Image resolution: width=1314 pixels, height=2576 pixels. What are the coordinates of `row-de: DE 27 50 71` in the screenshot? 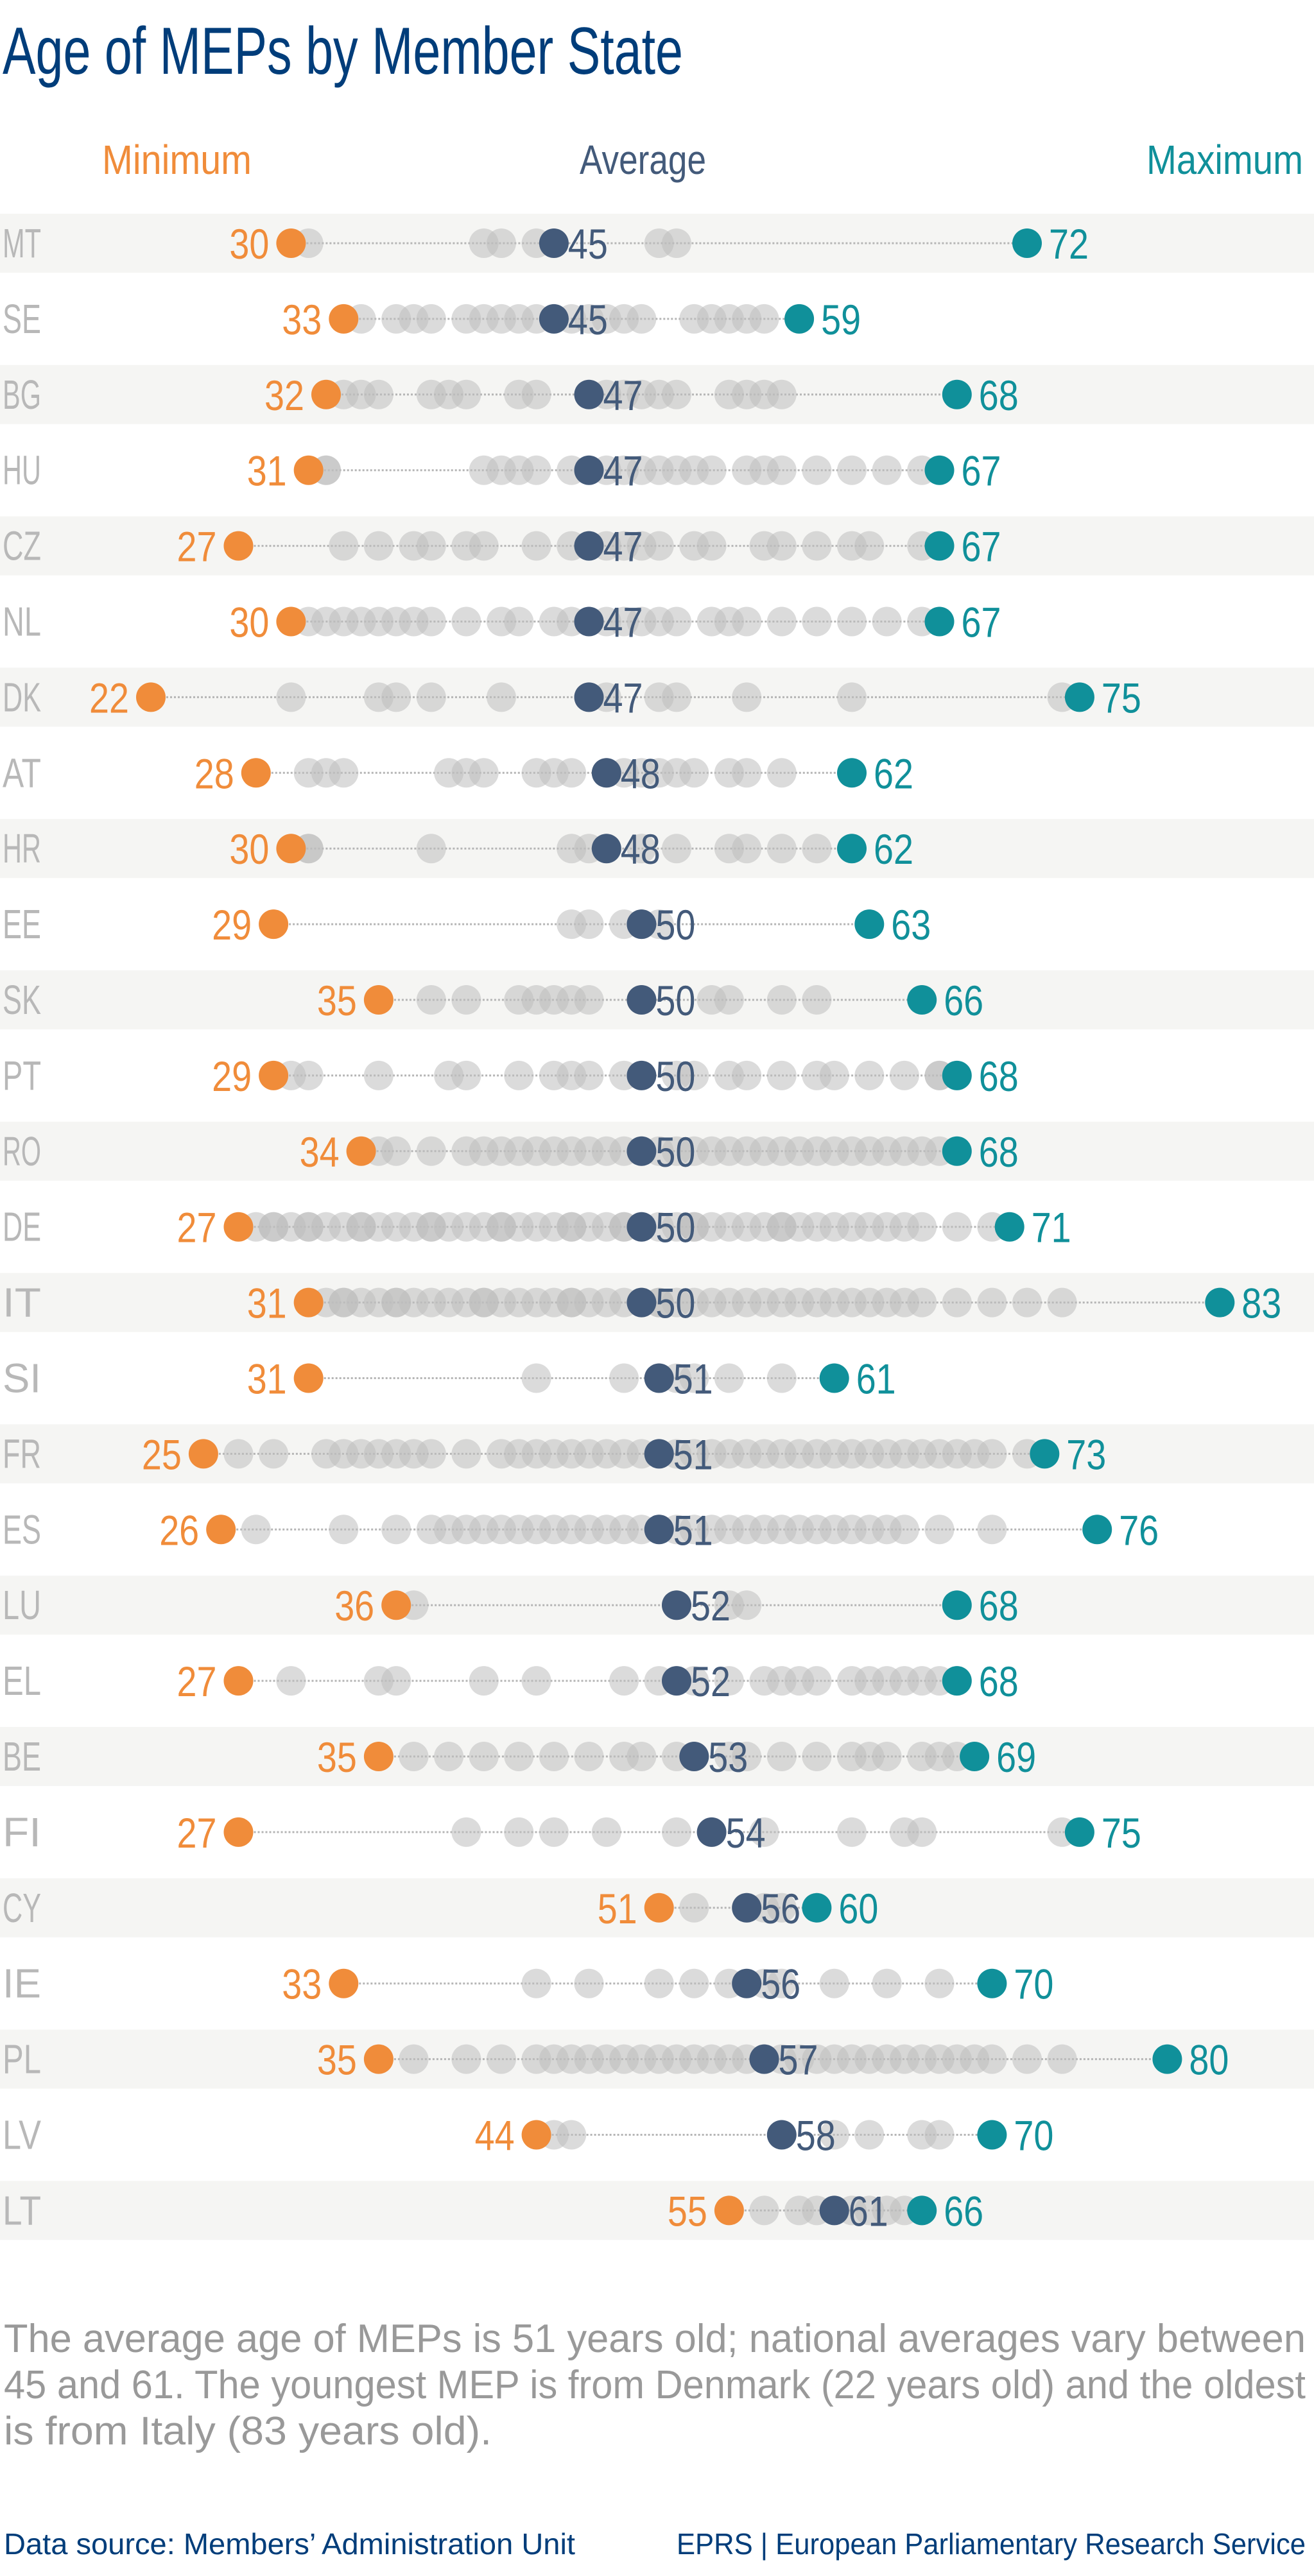 It's located at (537, 1227).